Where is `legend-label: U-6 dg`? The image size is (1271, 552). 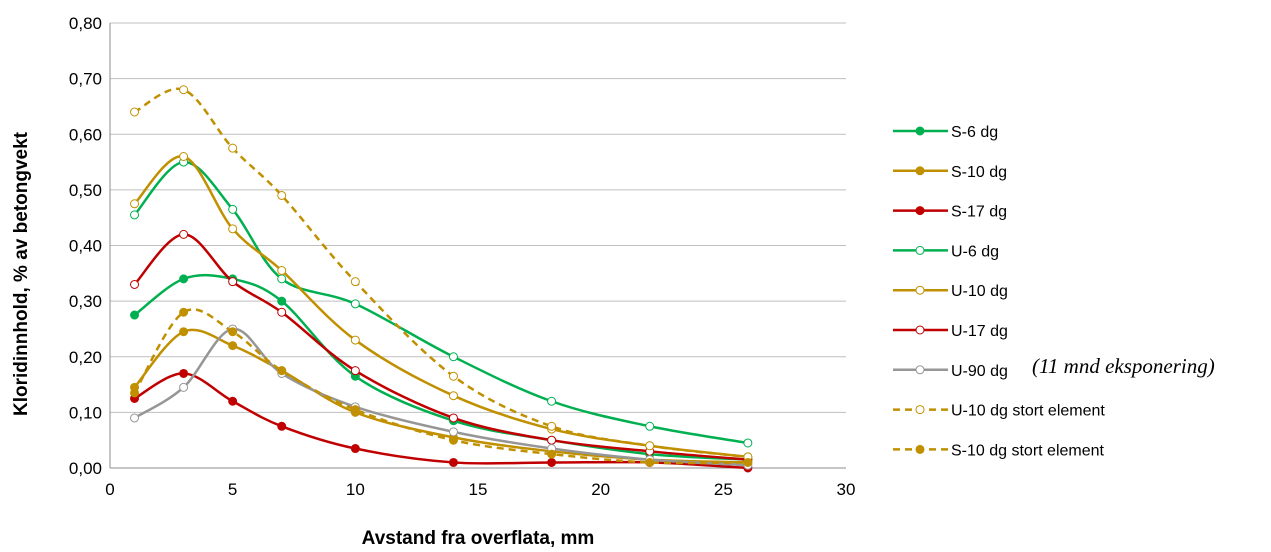 legend-label: U-6 dg is located at coordinates (975, 251).